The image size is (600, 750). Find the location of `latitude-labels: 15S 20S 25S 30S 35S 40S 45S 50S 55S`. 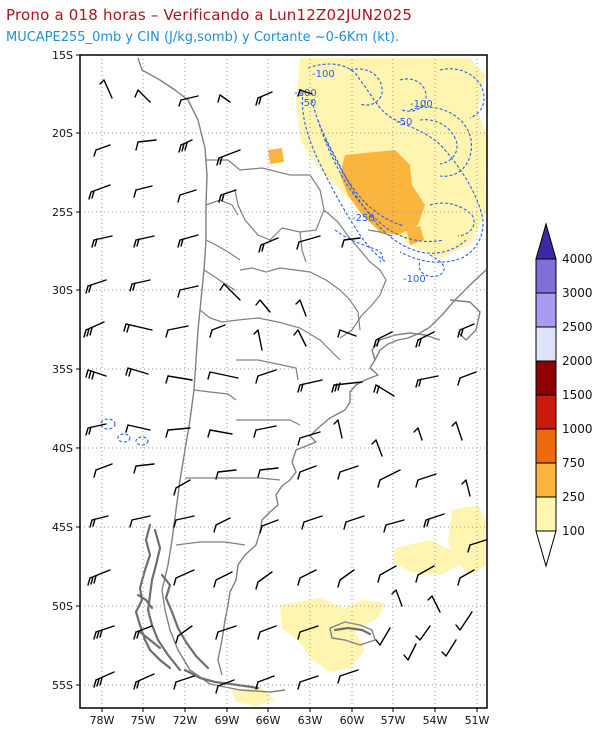

latitude-labels: 15S 20S 25S 30S 35S 40S 45S 50S 55S is located at coordinates (62, 370).